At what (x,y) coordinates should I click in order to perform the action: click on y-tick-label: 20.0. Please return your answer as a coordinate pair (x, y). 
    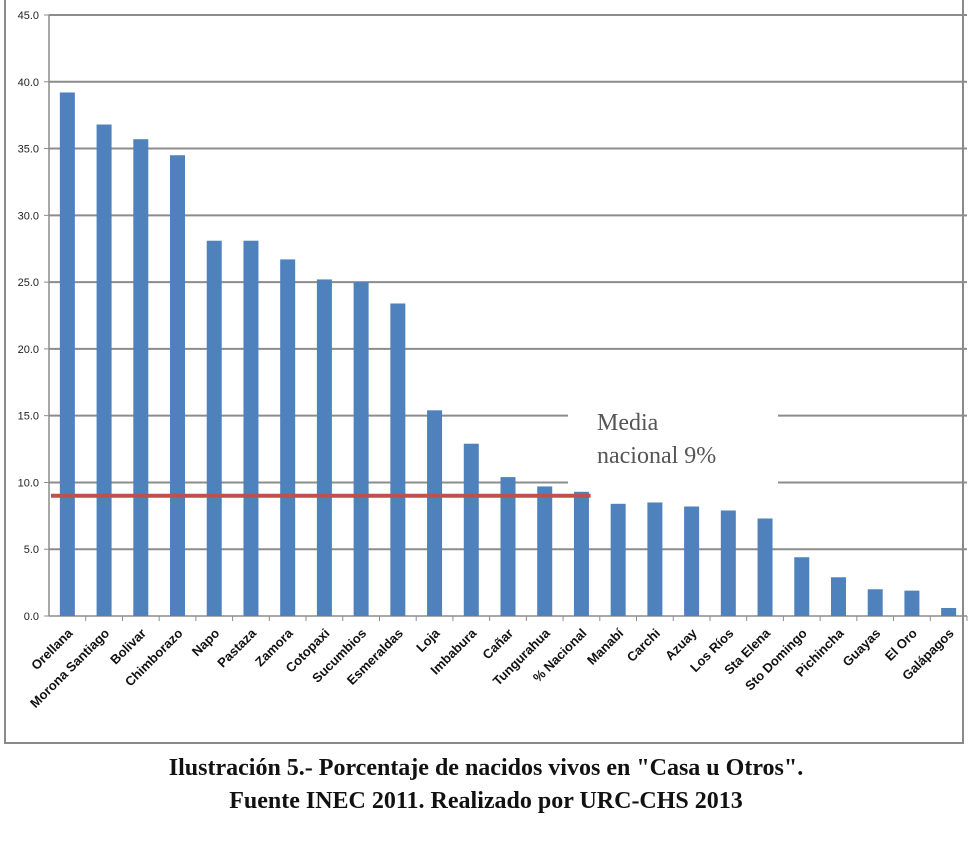
    Looking at the image, I should click on (28, 350).